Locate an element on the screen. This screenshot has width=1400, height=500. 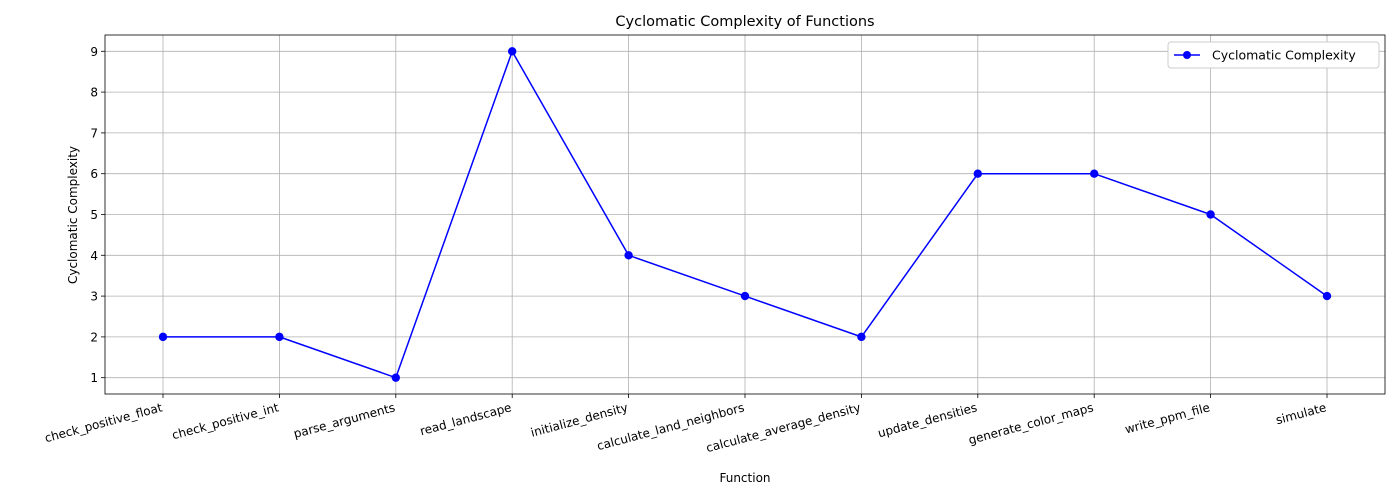
legend-box is located at coordinates (1273, 55).